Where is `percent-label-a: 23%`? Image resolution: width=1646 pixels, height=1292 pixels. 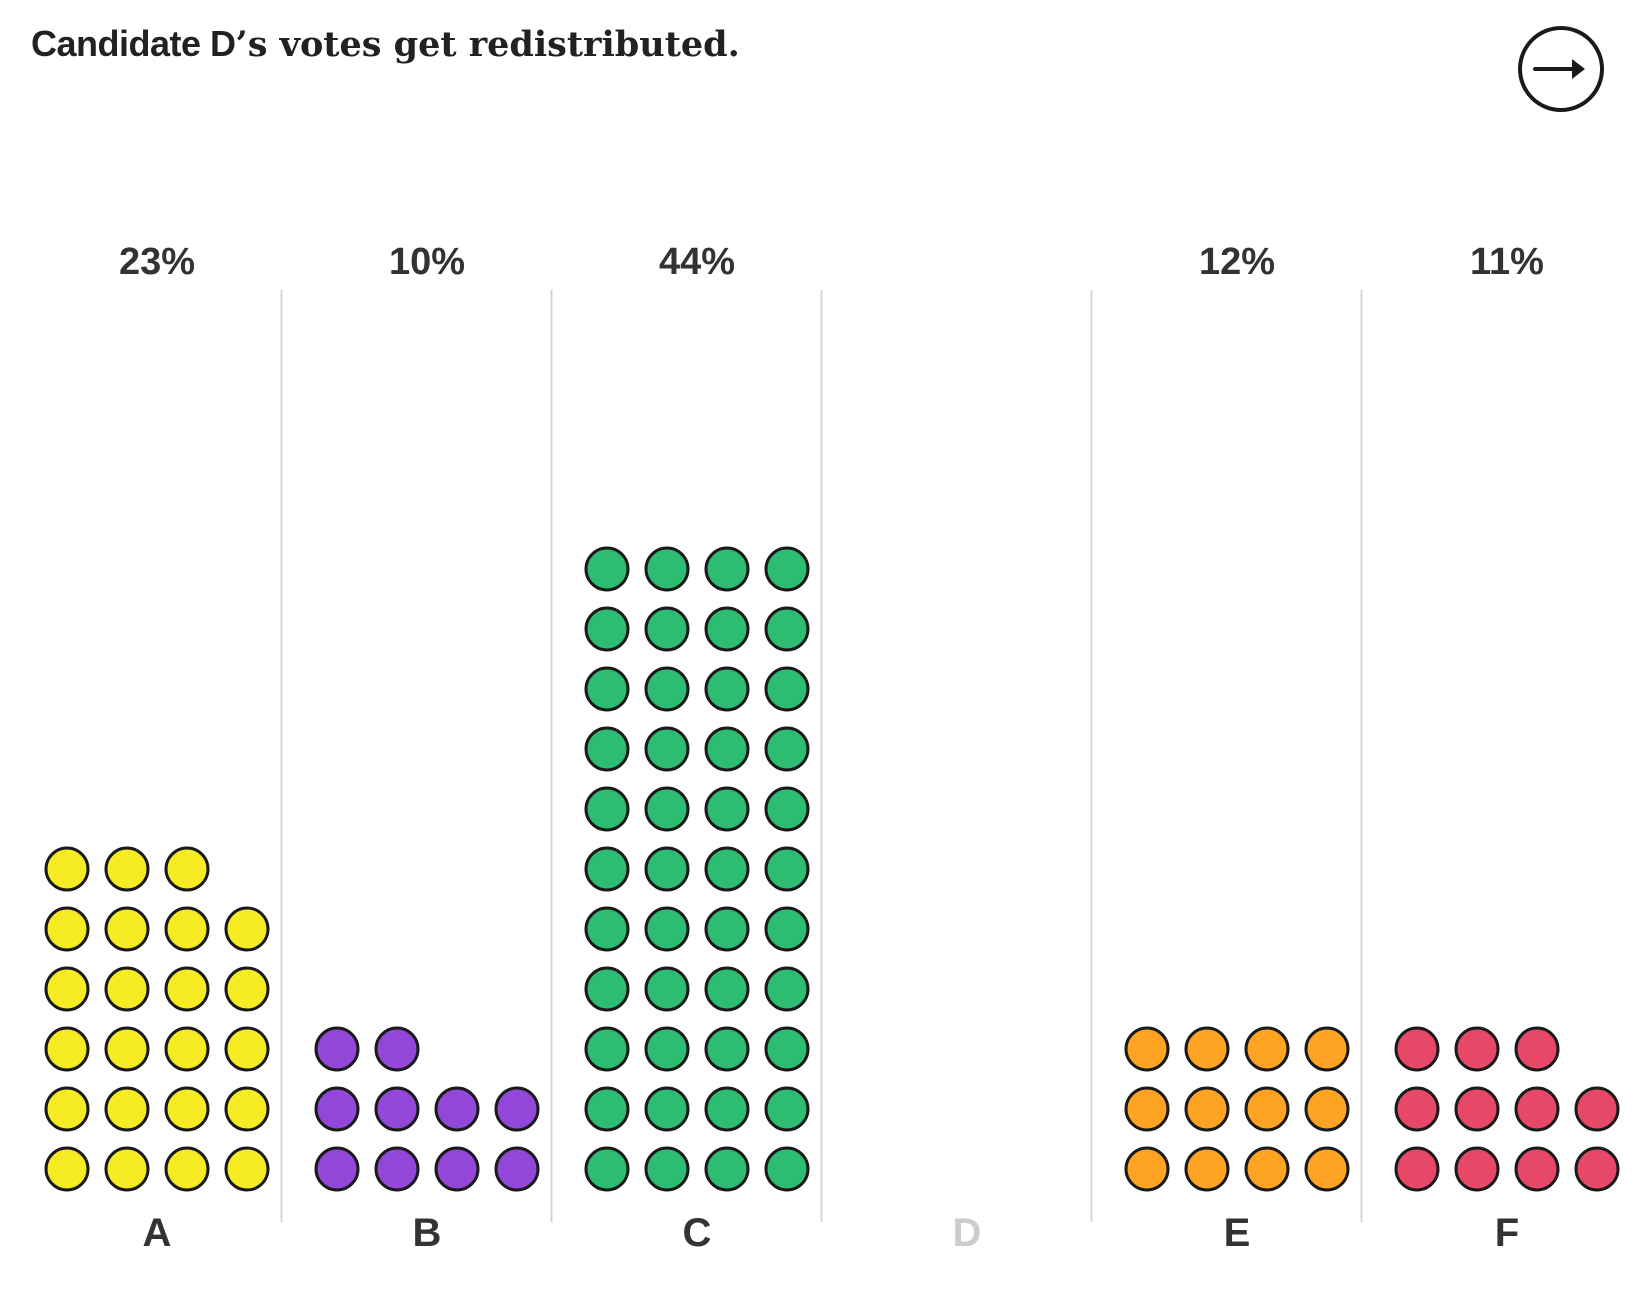
percent-label-a: 23% is located at coordinates (157, 262).